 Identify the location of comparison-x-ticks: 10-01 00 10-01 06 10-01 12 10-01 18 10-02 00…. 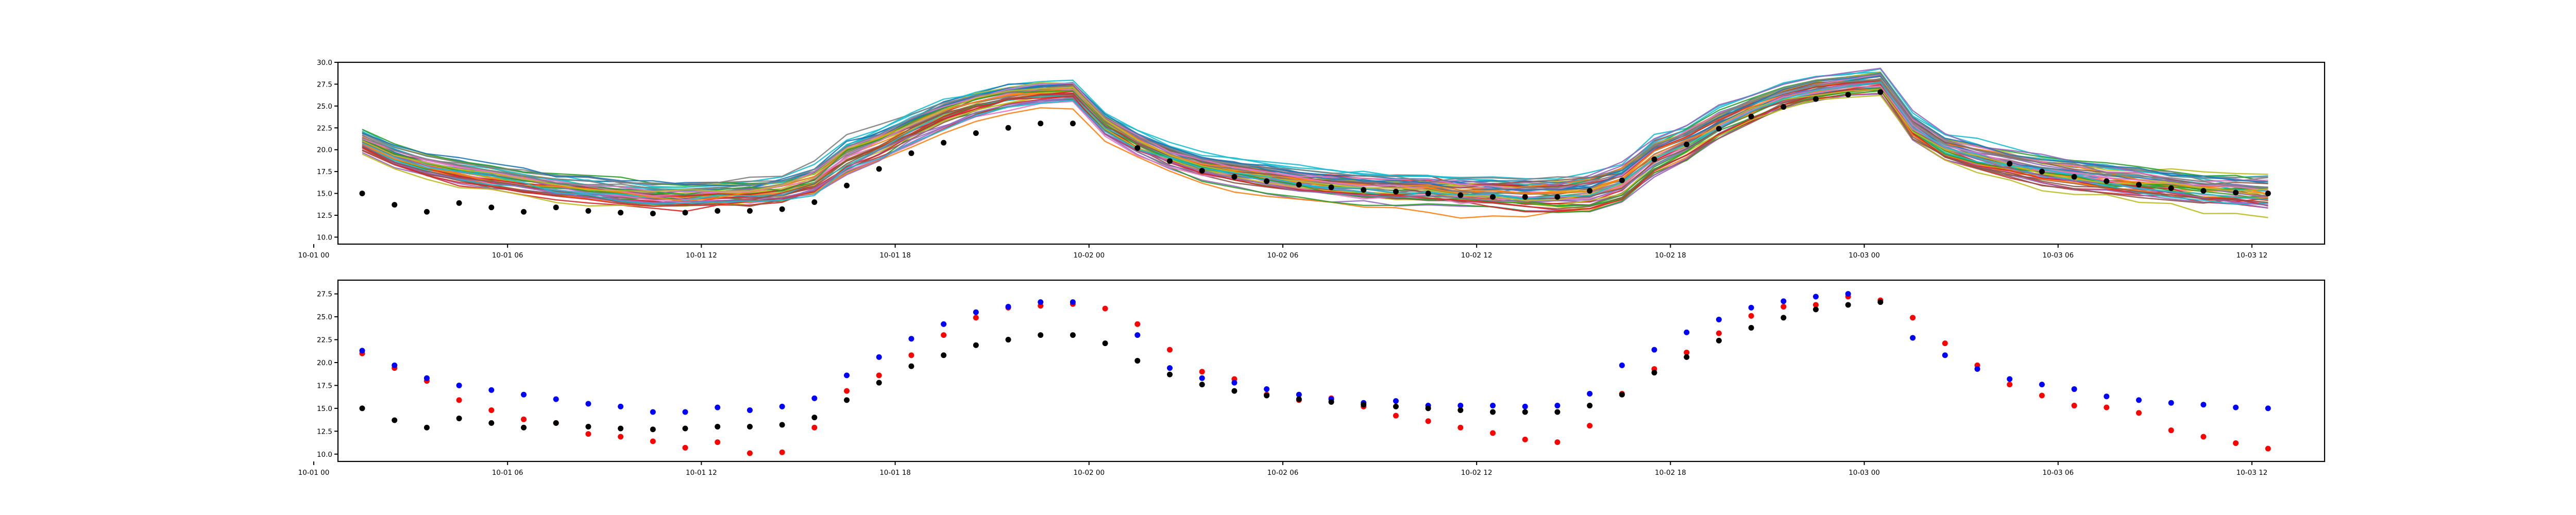
(1283, 469).